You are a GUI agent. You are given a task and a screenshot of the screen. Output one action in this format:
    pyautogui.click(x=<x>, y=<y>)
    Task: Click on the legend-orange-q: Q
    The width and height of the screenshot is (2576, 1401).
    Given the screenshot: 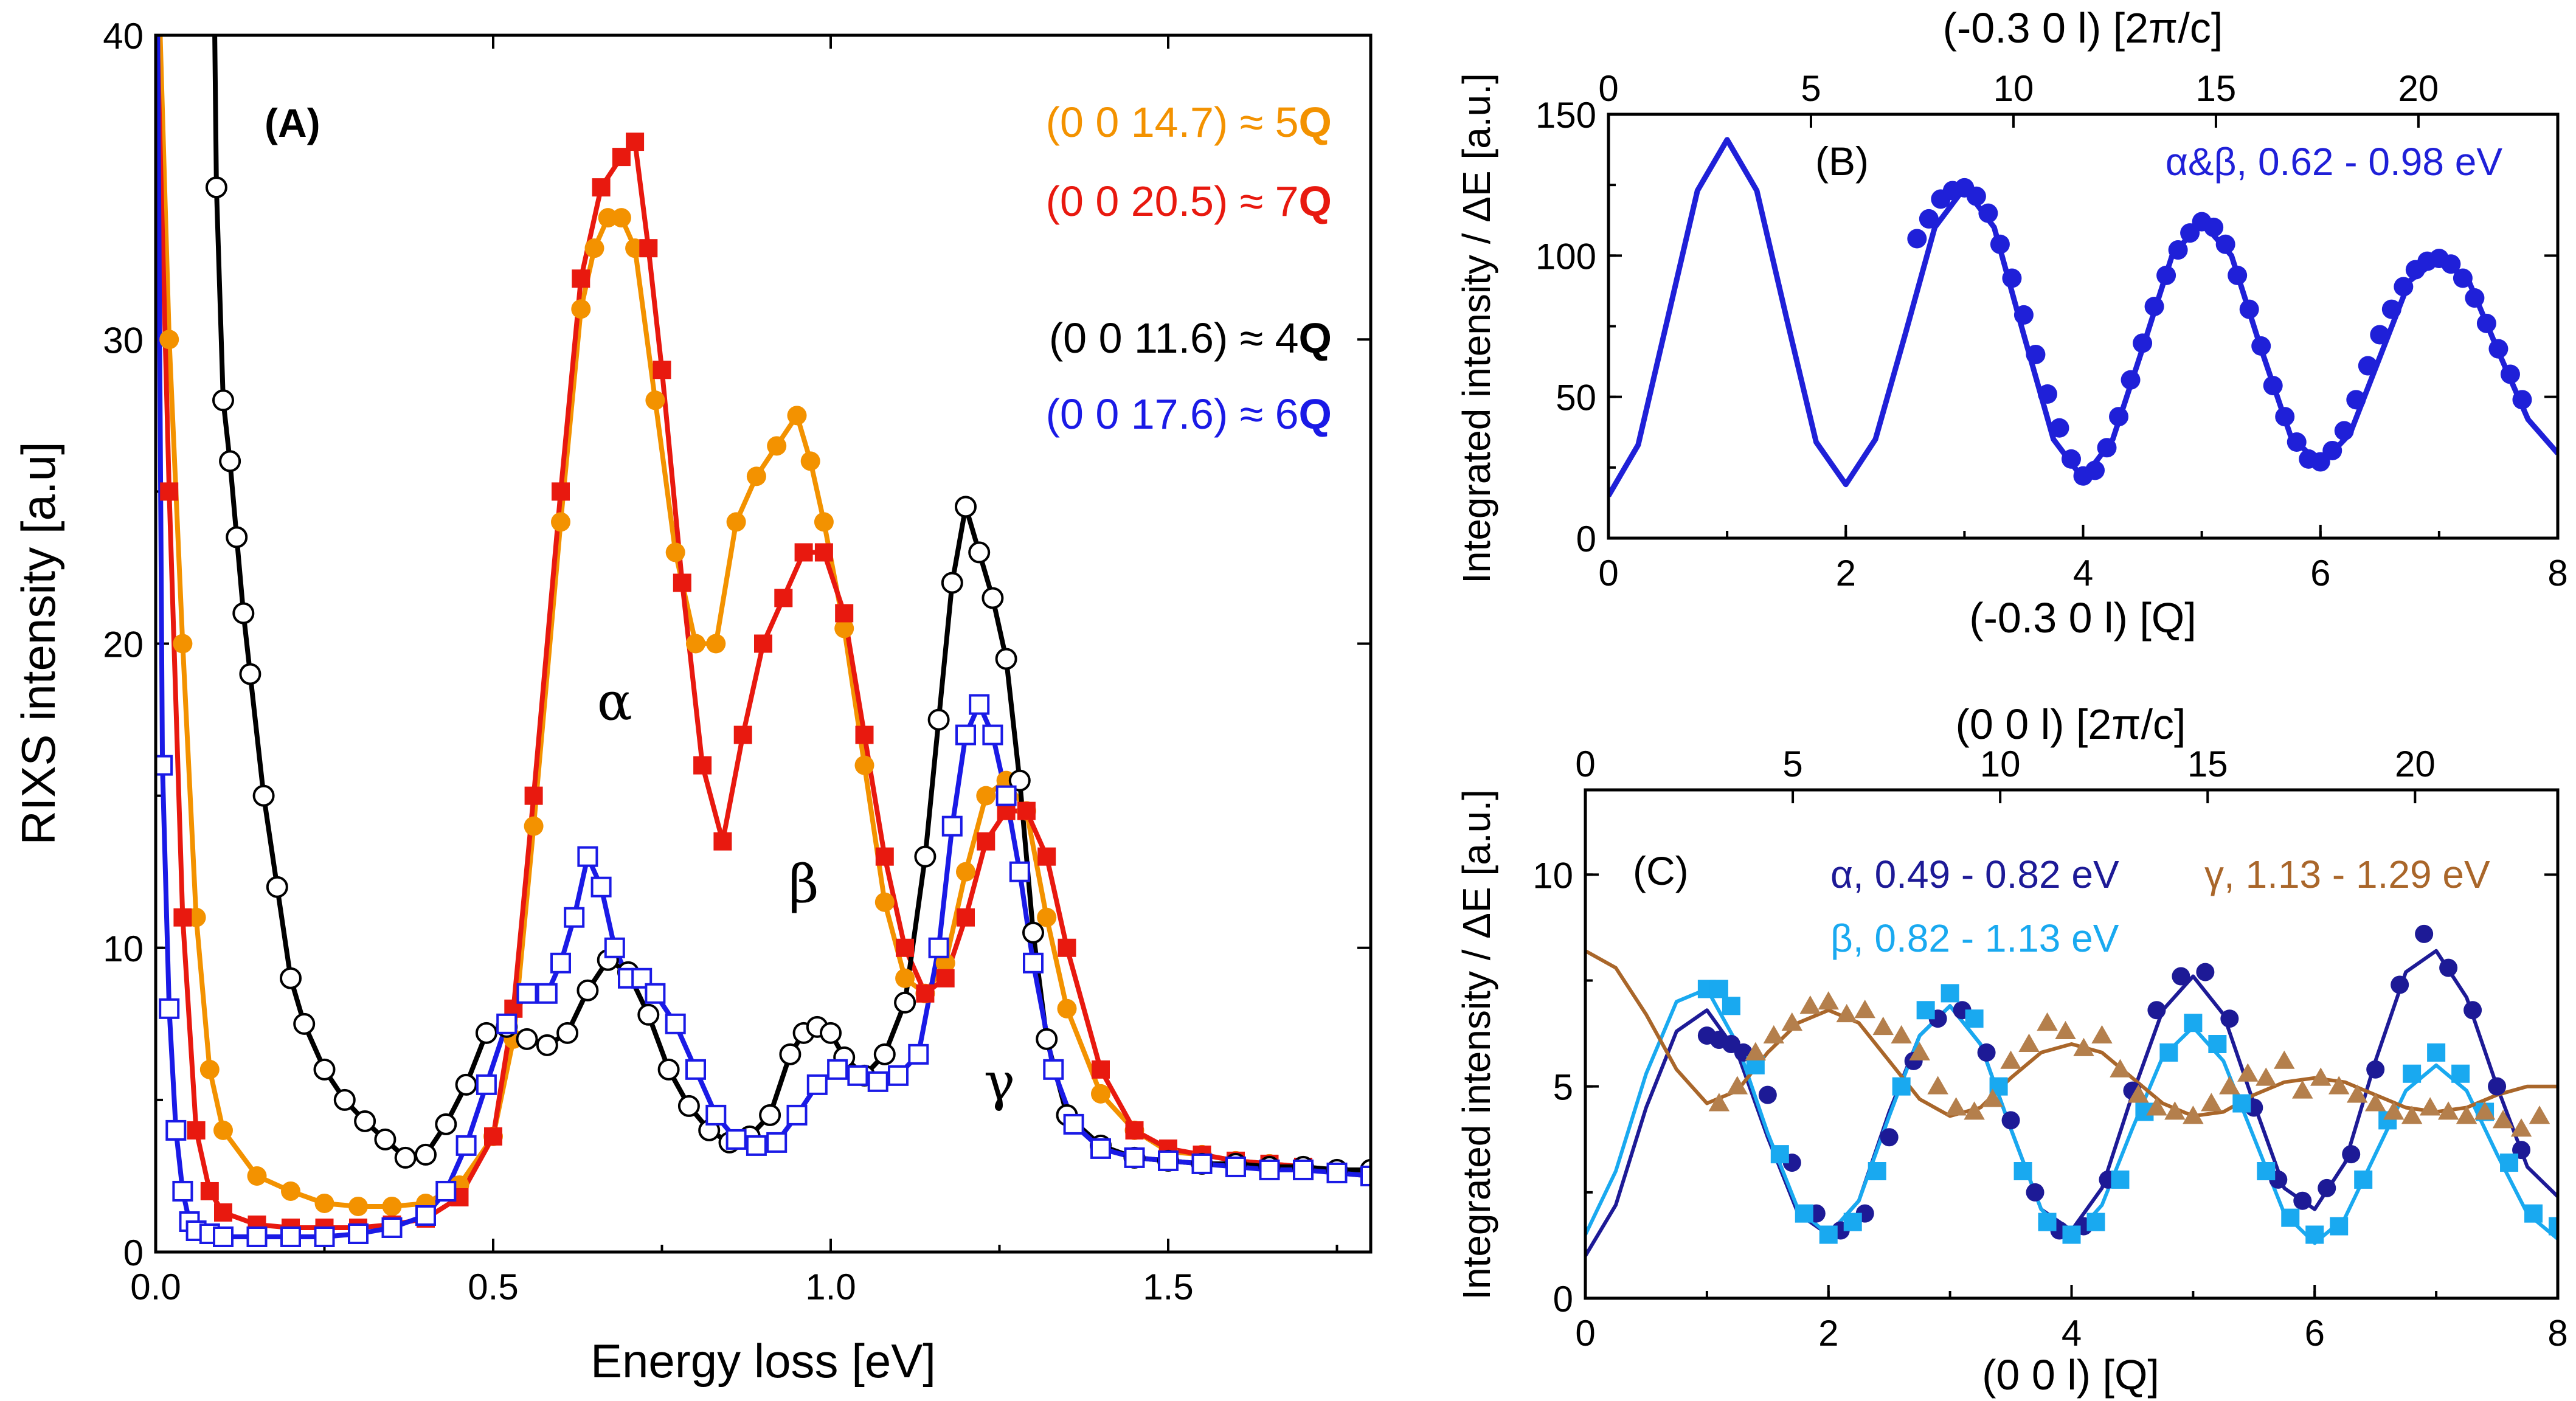 What is the action you would take?
    pyautogui.click(x=1315, y=122)
    